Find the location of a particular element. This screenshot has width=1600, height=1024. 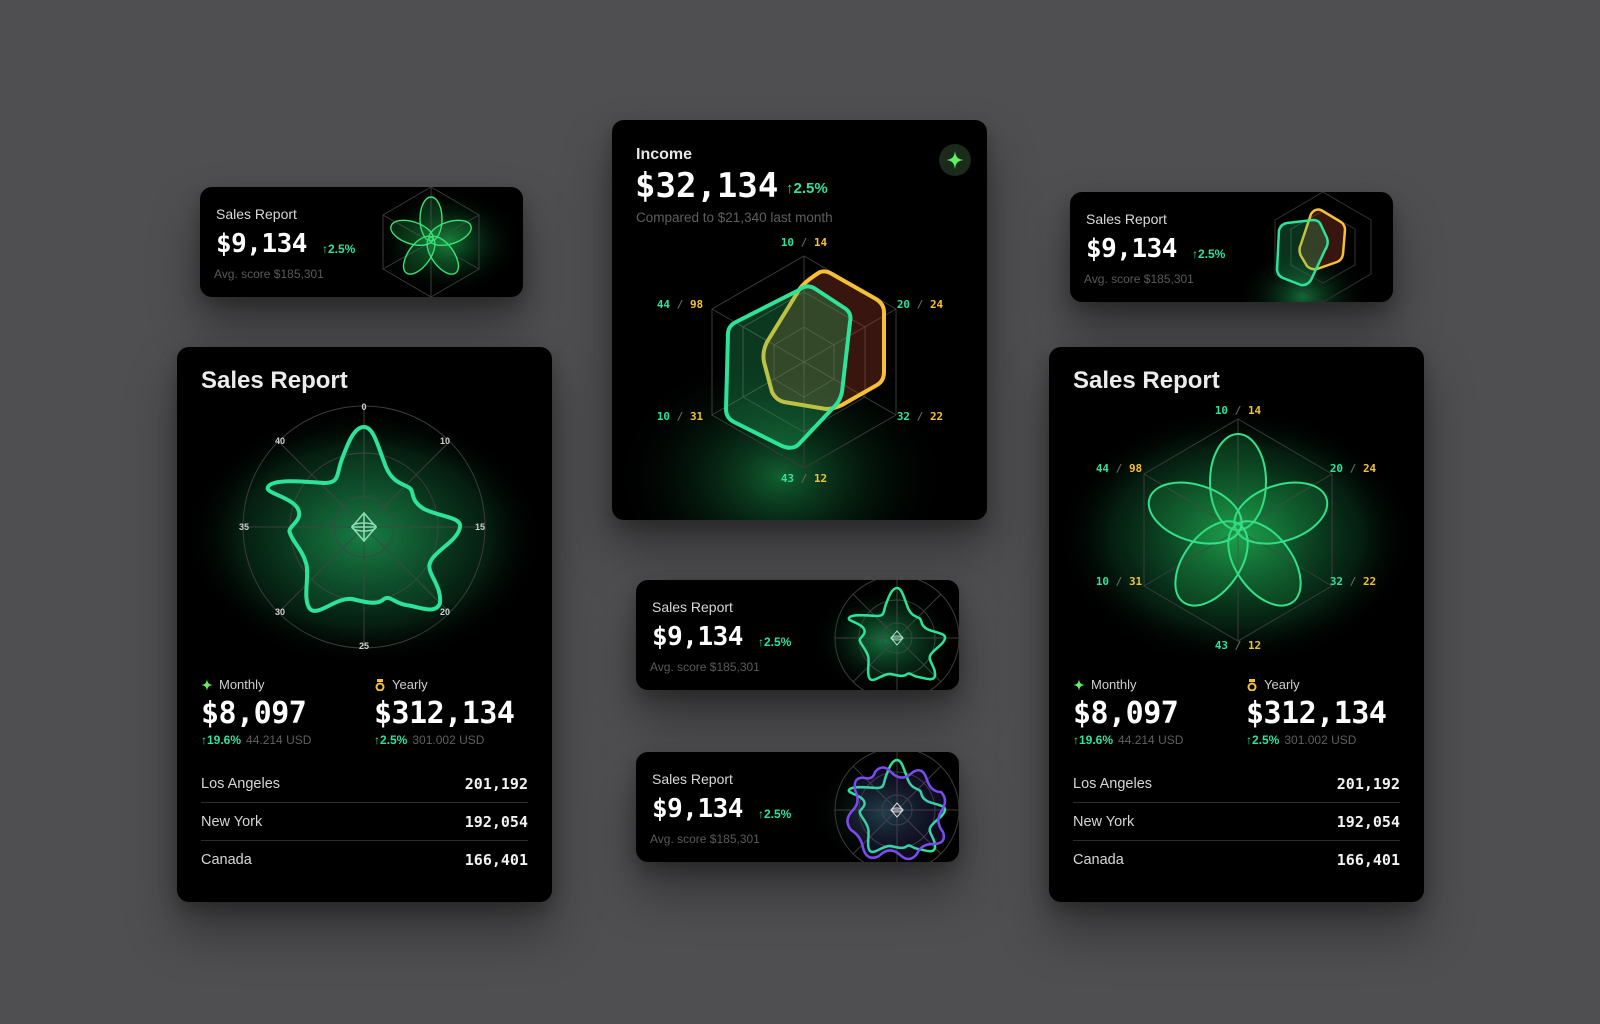

income-delta: ↑2.5% is located at coordinates (807, 188).